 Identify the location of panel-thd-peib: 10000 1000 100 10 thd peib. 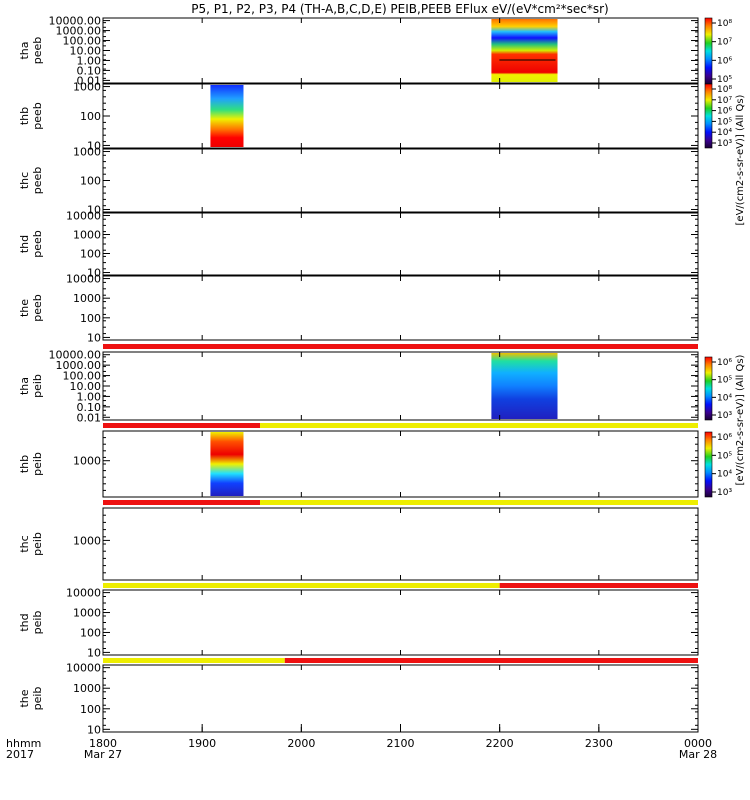
(358, 623).